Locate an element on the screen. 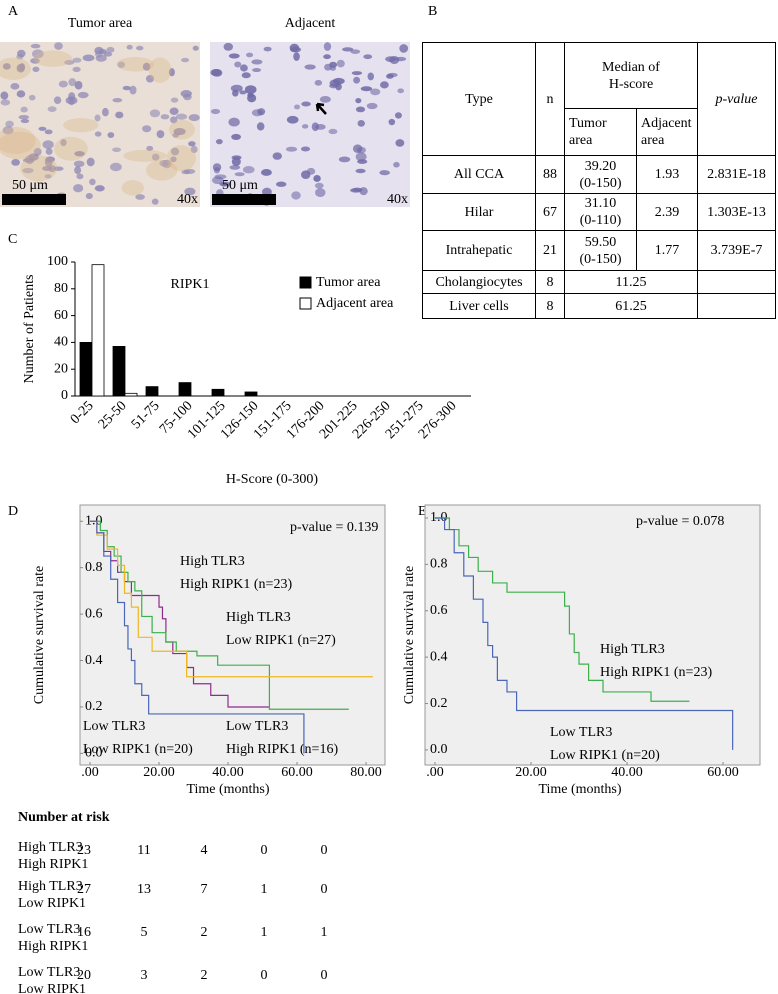 This screenshot has height=994, width=778. cell-text: 11.25 is located at coordinates (631, 282).